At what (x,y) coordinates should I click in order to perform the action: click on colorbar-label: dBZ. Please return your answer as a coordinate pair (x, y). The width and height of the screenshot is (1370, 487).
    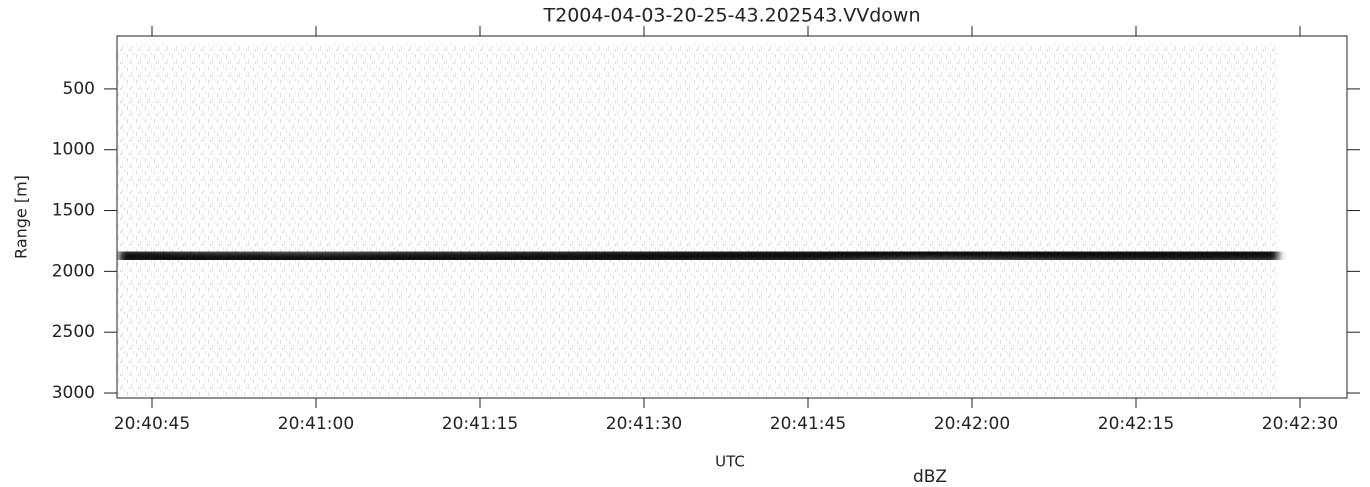
    Looking at the image, I should click on (930, 477).